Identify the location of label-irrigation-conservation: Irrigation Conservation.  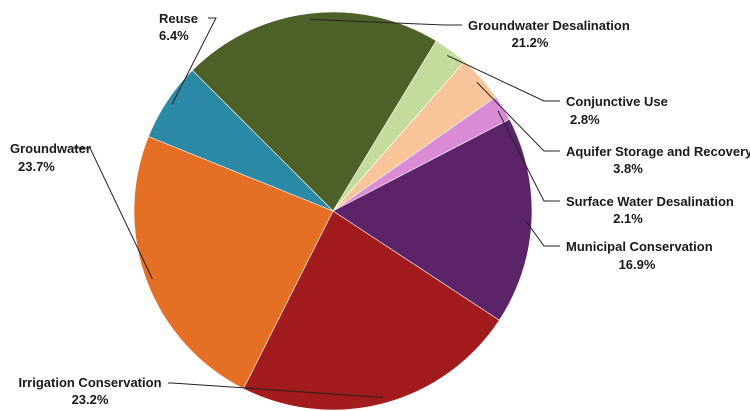
(89, 382).